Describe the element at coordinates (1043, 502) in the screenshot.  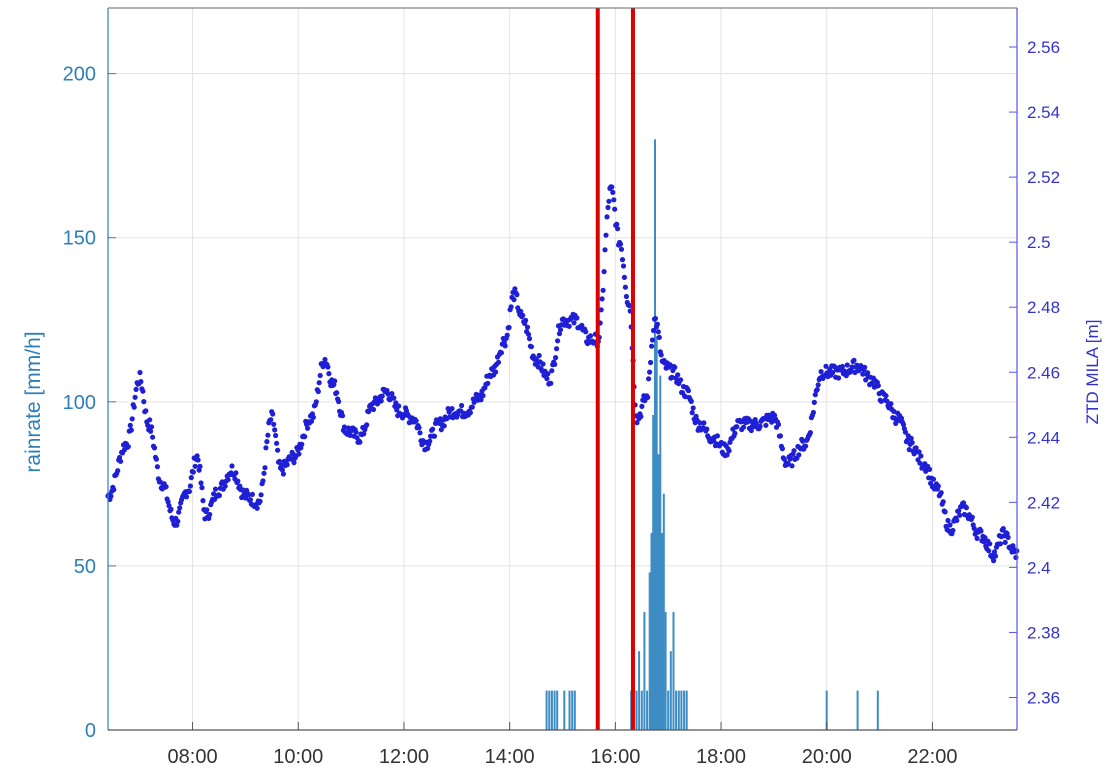
I see `y-right-tick-label: 2.42` at that location.